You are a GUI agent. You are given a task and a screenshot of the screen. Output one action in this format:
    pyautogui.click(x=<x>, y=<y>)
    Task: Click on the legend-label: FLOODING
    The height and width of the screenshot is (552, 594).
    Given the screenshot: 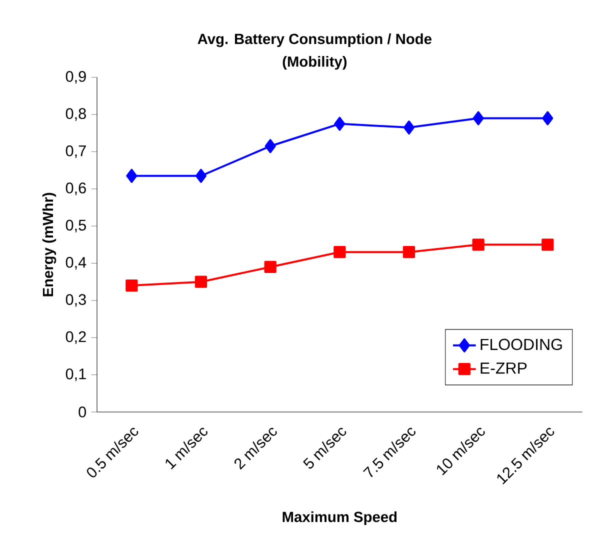 What is the action you would take?
    pyautogui.click(x=521, y=344)
    